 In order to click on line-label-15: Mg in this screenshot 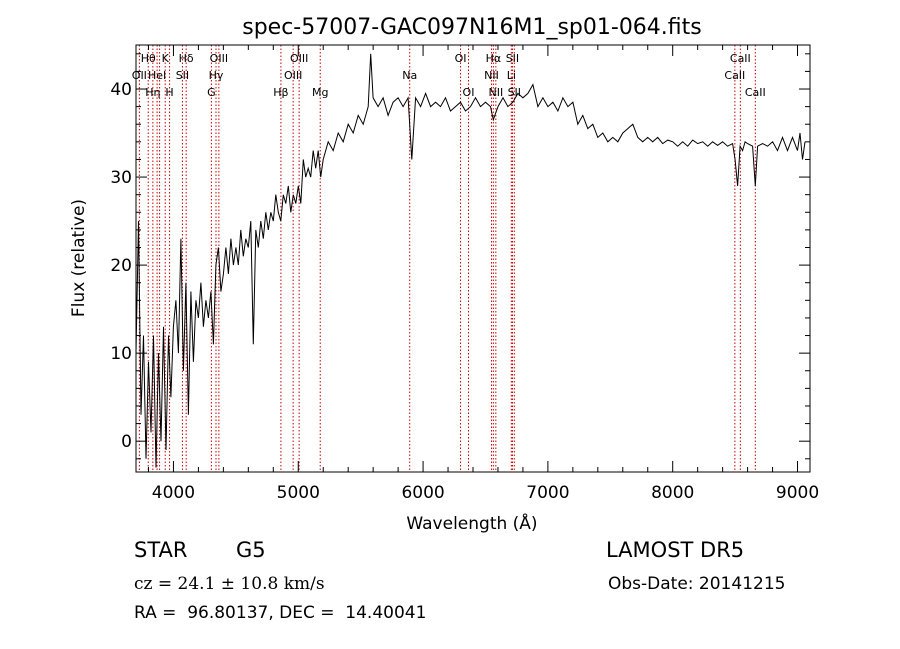, I will do `click(320, 92)`.